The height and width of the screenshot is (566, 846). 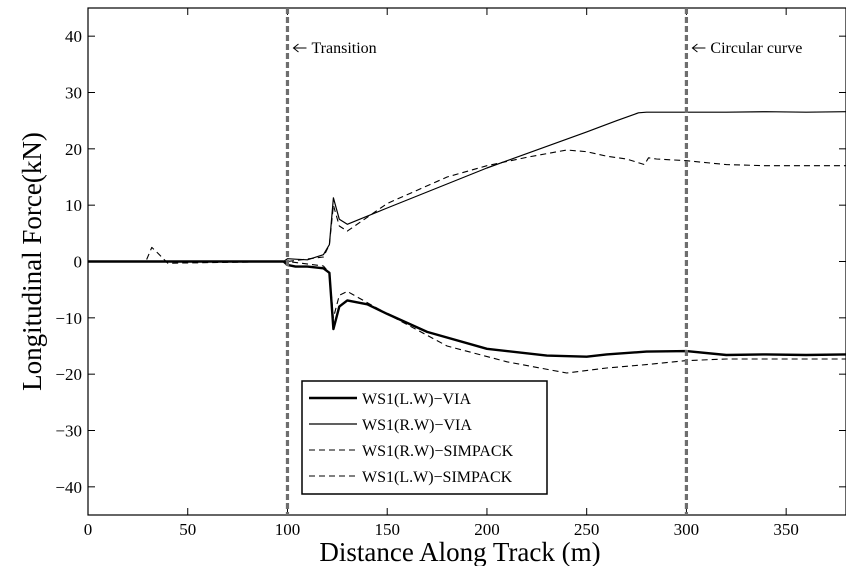 What do you see at coordinates (73, 93) in the screenshot?
I see `y-tick-label: 30` at bounding box center [73, 93].